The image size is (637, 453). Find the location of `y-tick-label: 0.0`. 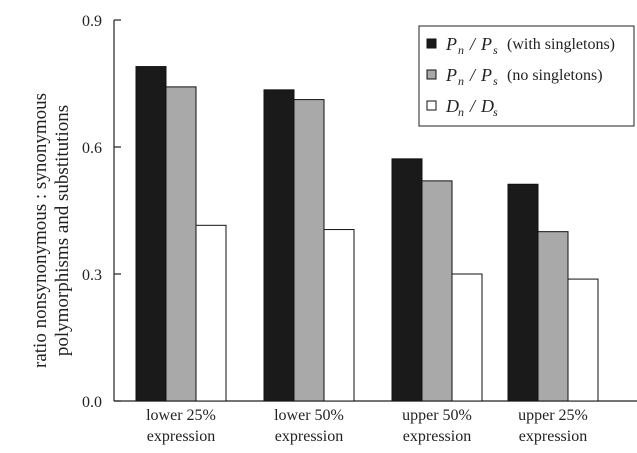

y-tick-label: 0.0 is located at coordinates (92, 402).